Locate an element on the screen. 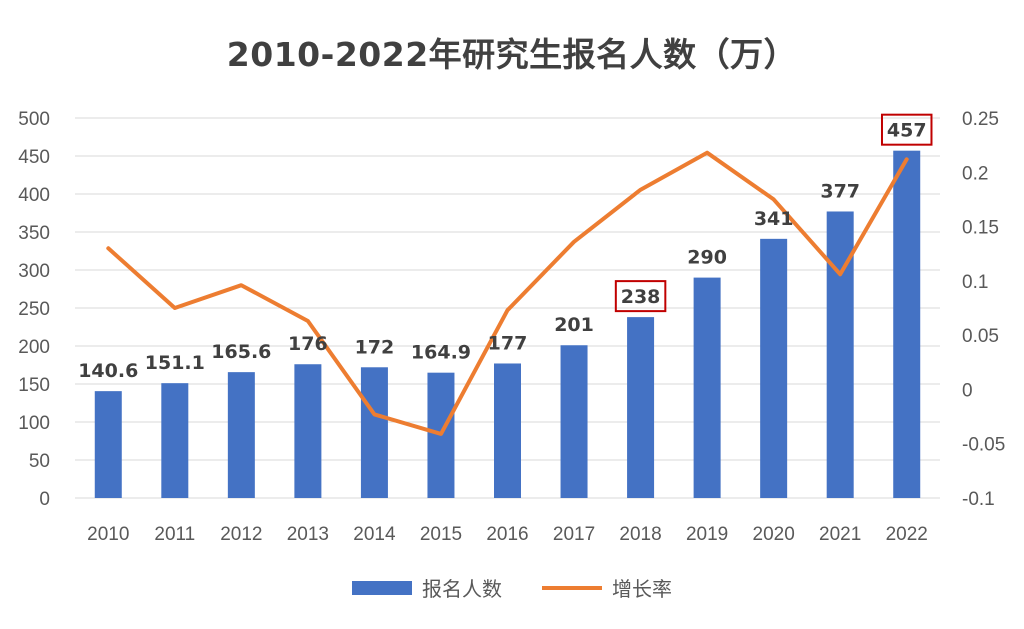 The width and height of the screenshot is (1024, 629). bar-data-label: 290 is located at coordinates (707, 258).